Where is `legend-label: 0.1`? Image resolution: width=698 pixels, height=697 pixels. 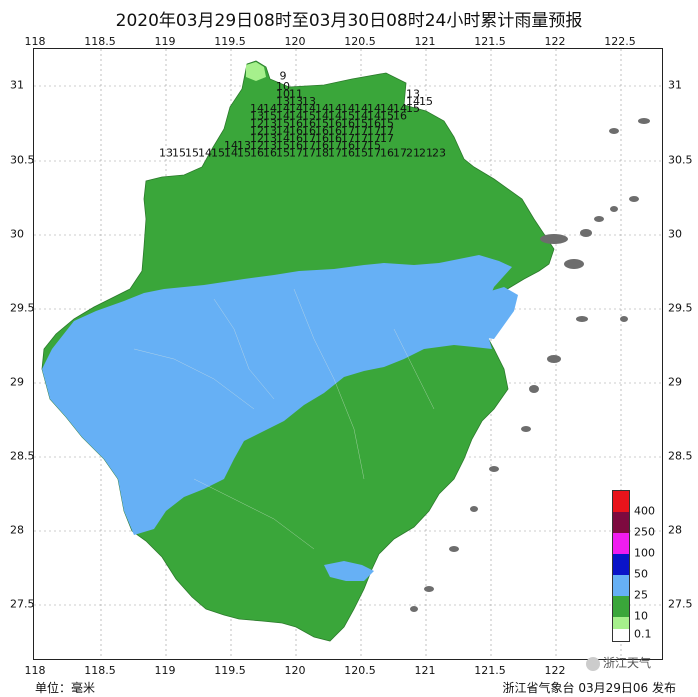 legend-label: 0.1 is located at coordinates (643, 634).